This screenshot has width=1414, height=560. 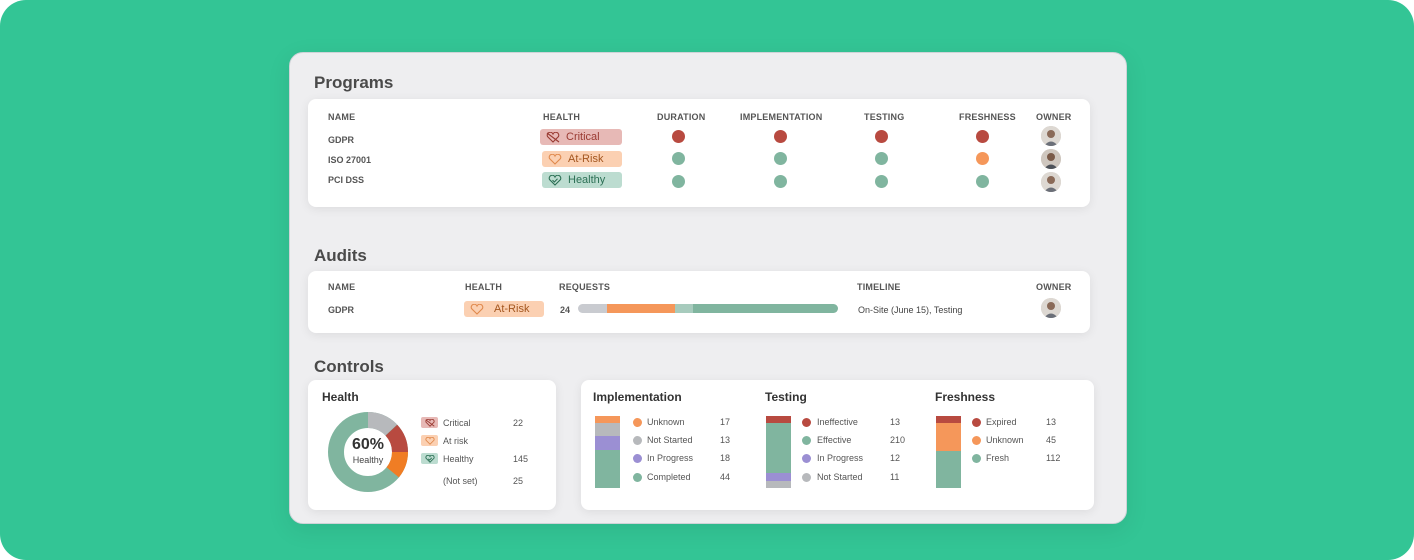 What do you see at coordinates (778, 448) in the screenshot?
I see `segment-effective` at bounding box center [778, 448].